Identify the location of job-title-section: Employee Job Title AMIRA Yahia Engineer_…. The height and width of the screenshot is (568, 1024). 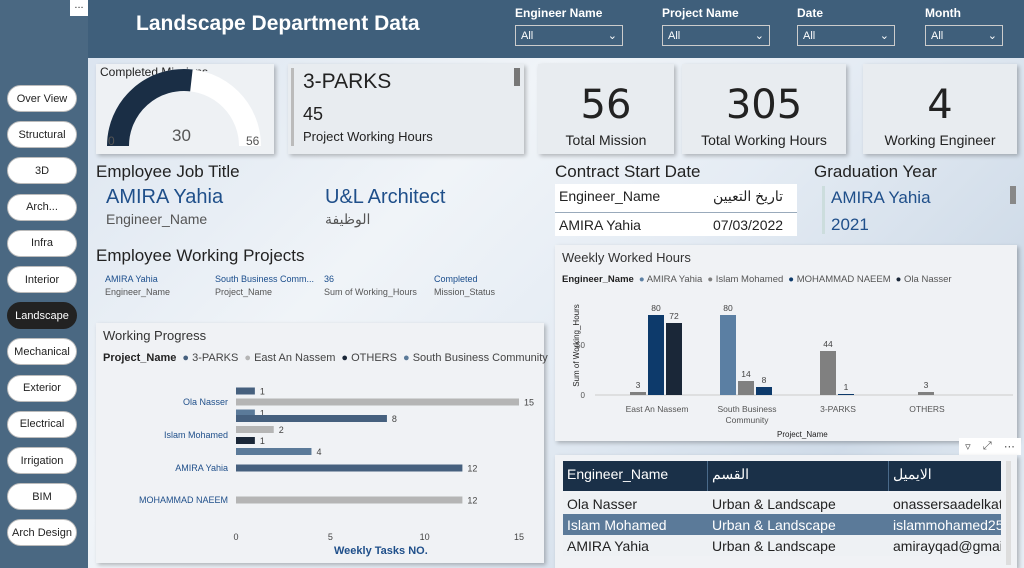
(321, 198).